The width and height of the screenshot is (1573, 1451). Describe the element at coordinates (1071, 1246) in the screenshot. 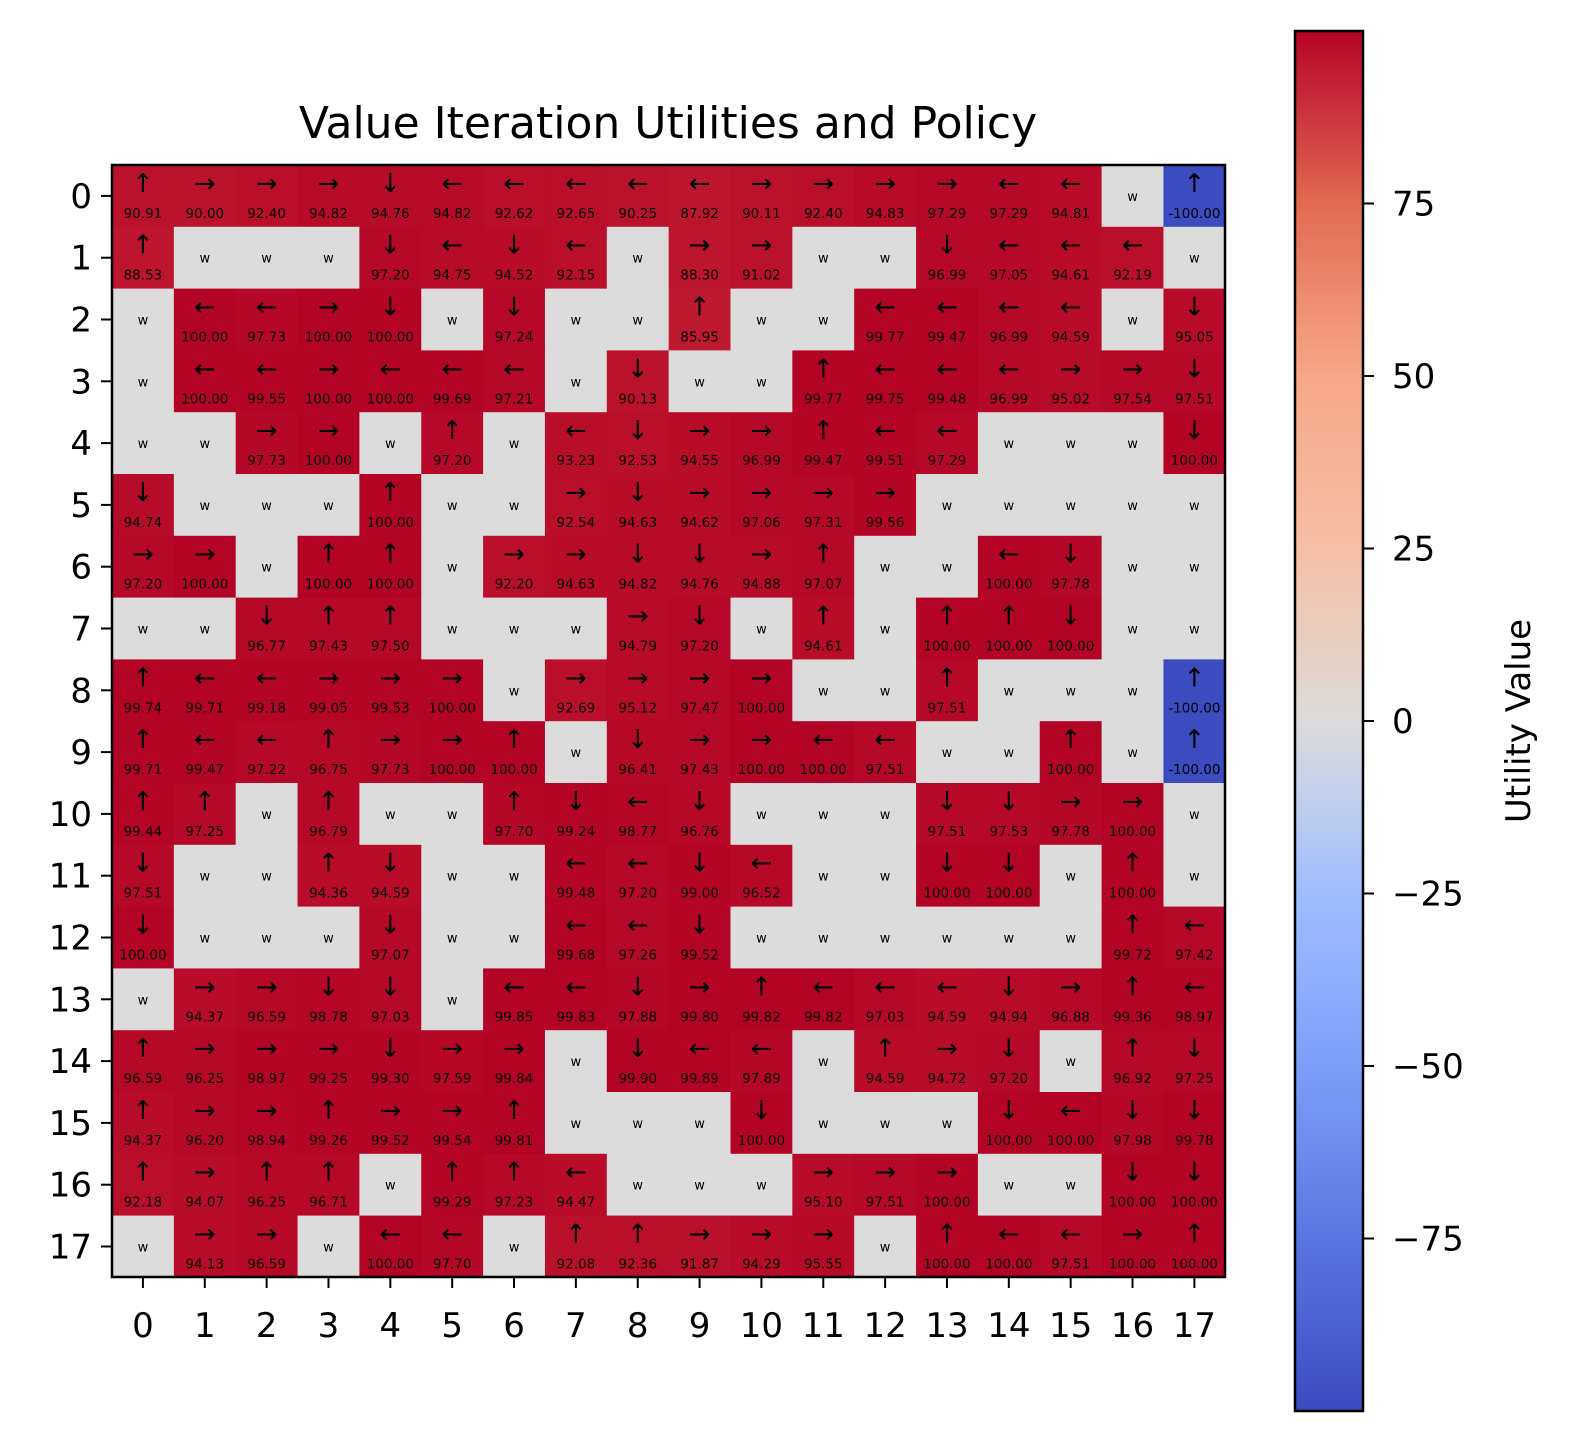

I see `grid-cell: ← 97.51` at that location.